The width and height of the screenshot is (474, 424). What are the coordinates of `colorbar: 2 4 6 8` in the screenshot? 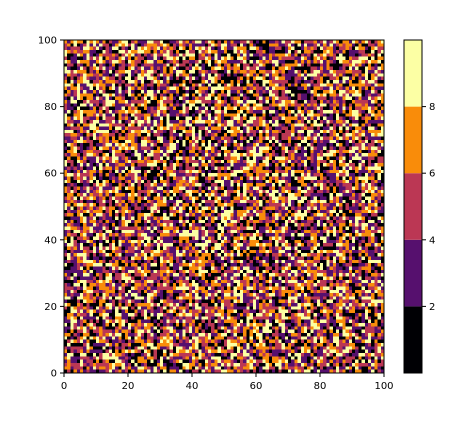 It's located at (419, 206).